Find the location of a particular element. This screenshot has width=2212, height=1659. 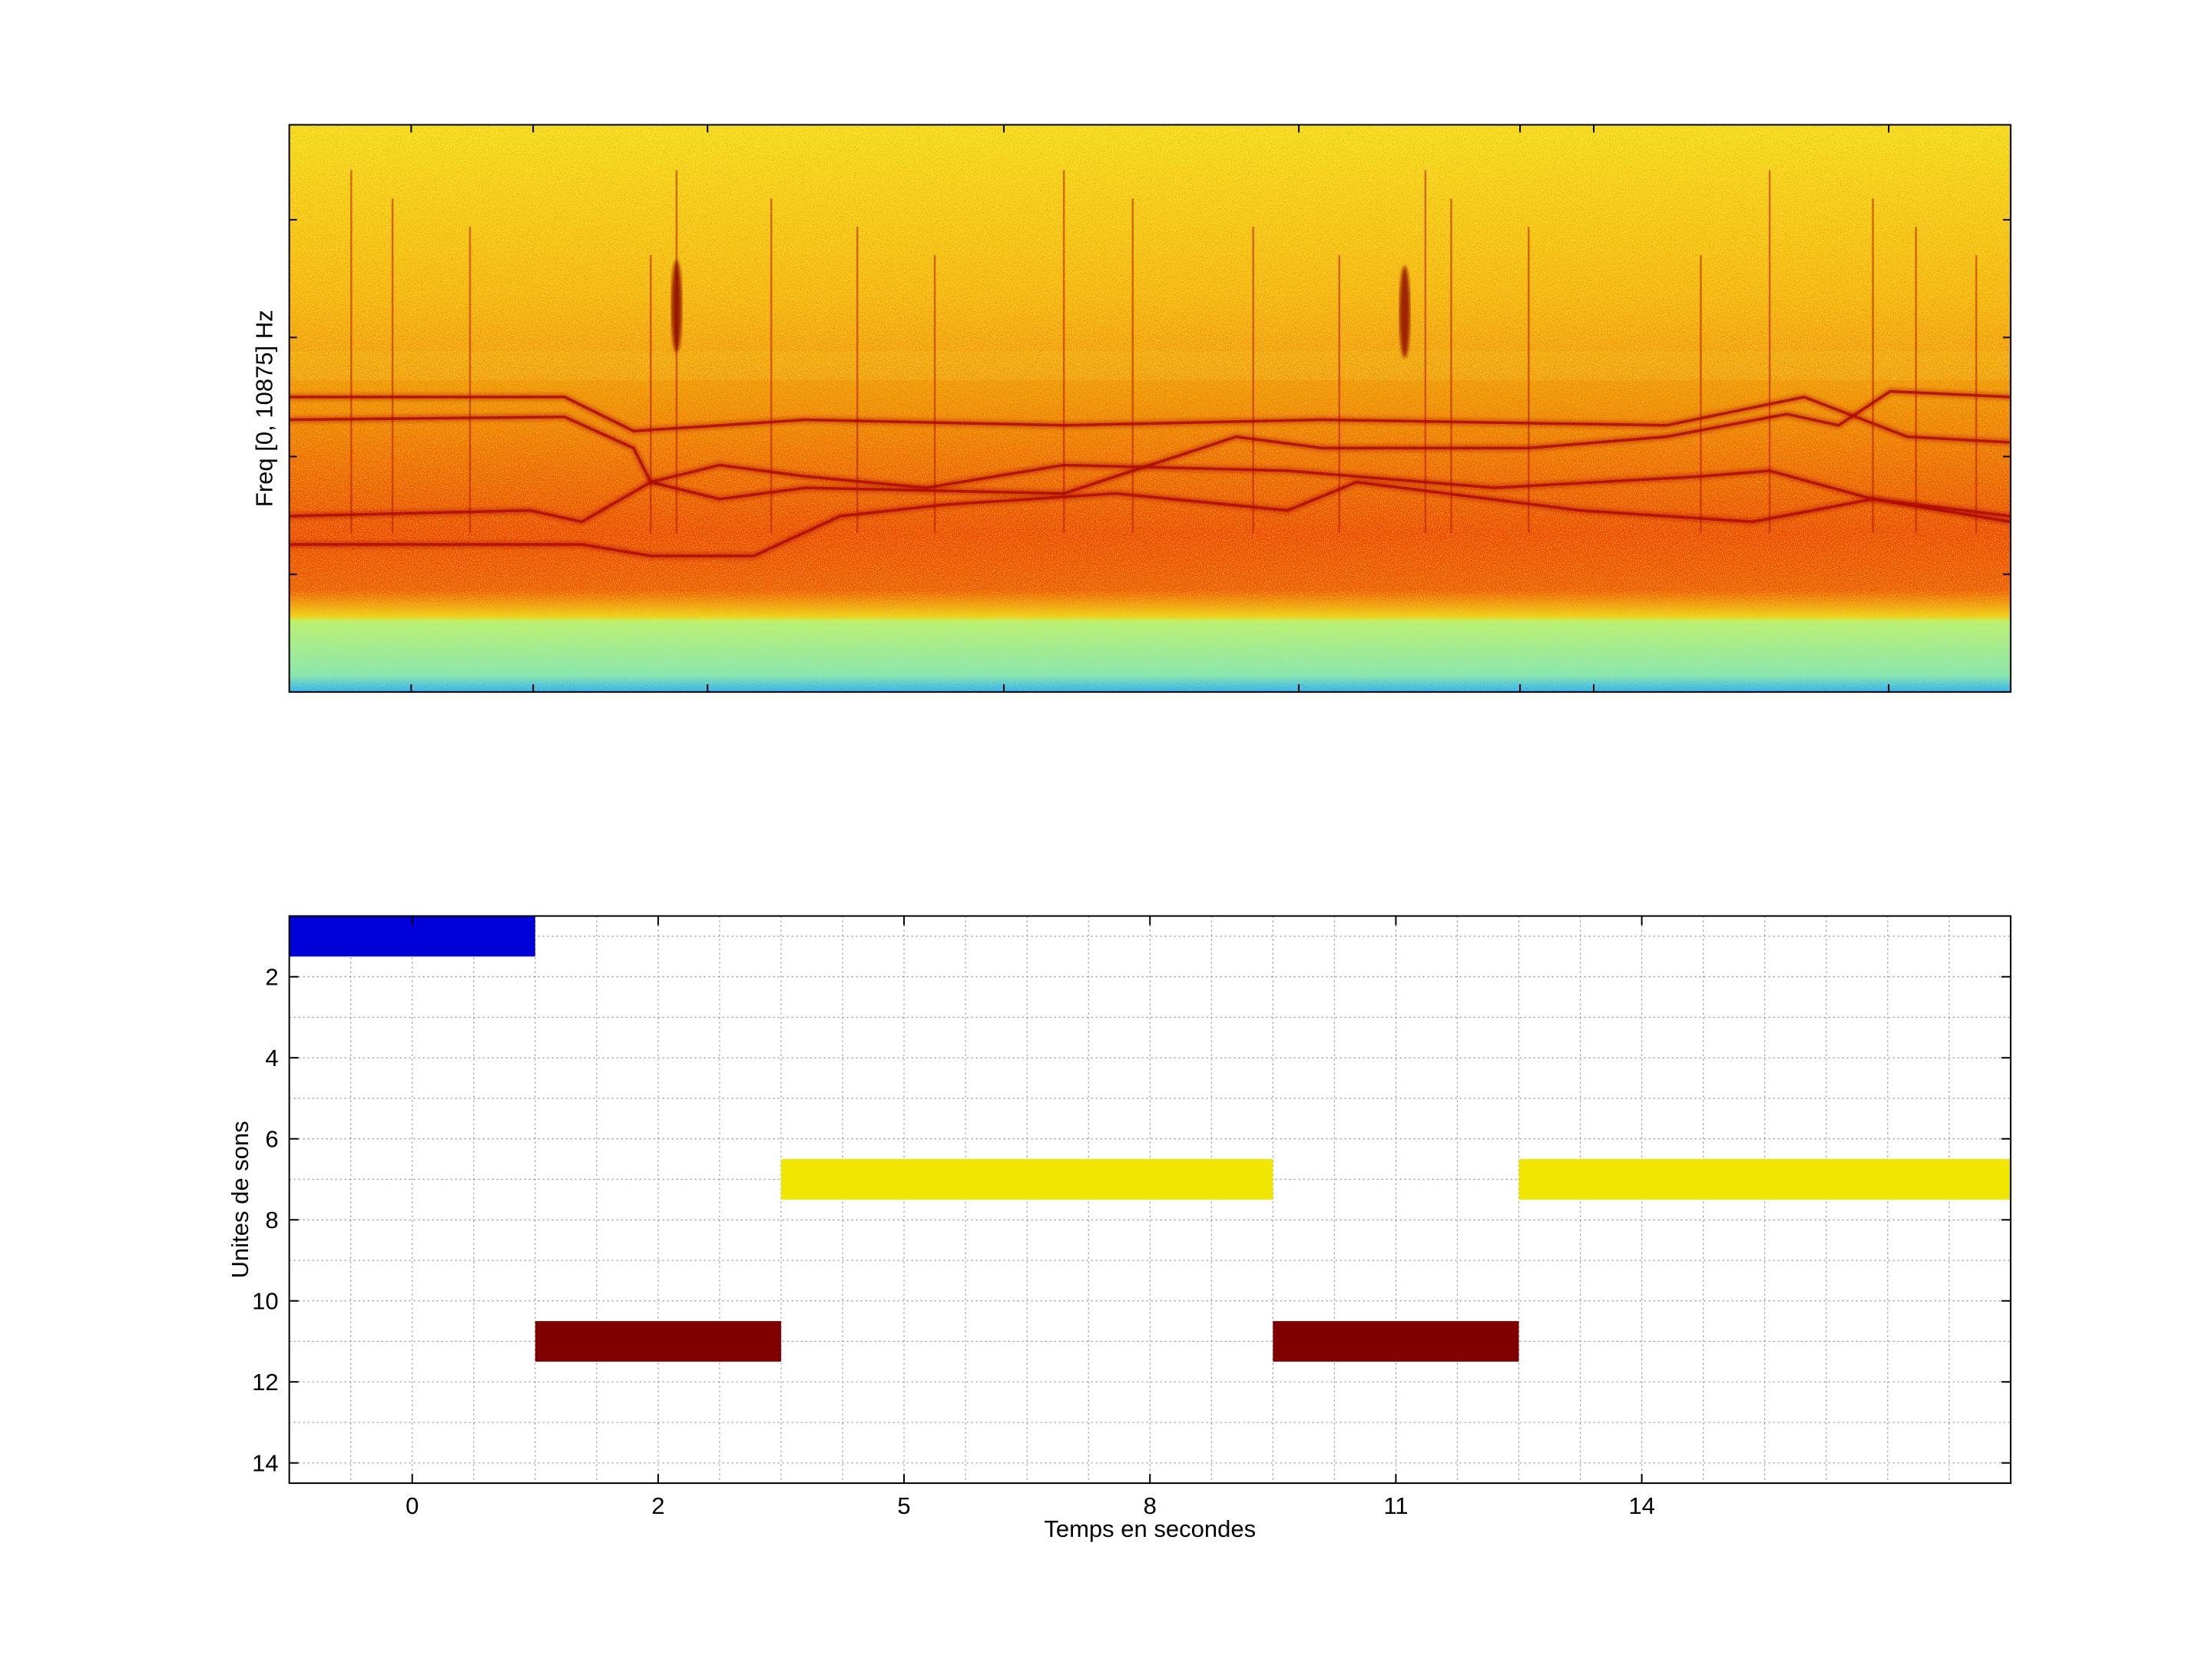

segment-y-tick-label: 10 is located at coordinates (265, 1301).